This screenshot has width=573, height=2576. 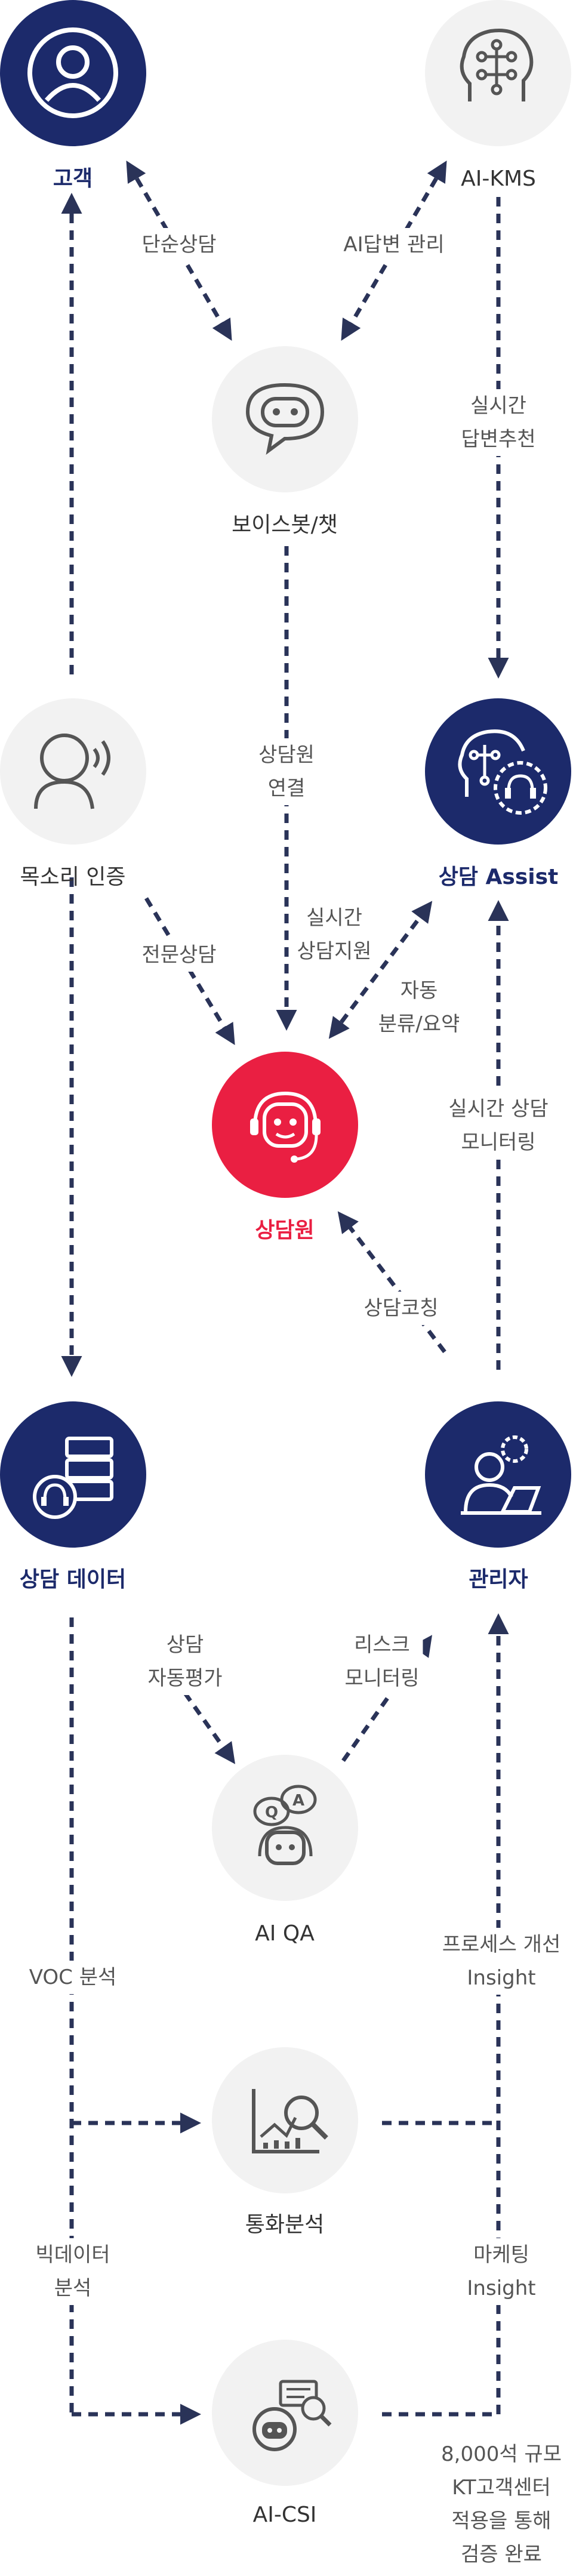 I want to click on node-manager, so click(x=498, y=1474).